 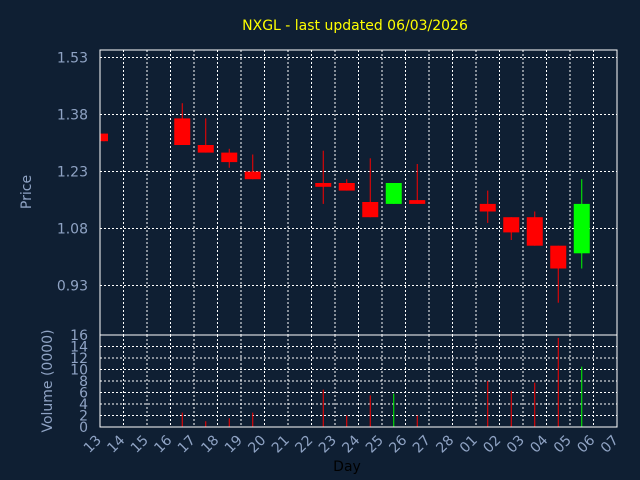 I want to click on volume-tick-label: 12, so click(x=79, y=359).